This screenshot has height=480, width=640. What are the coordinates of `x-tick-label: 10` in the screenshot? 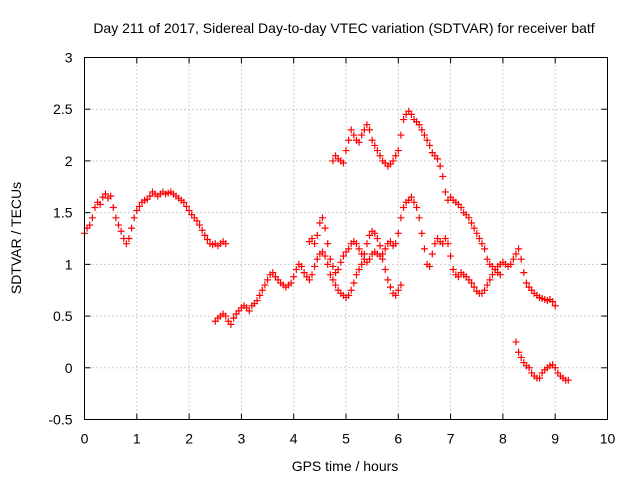 It's located at (608, 439).